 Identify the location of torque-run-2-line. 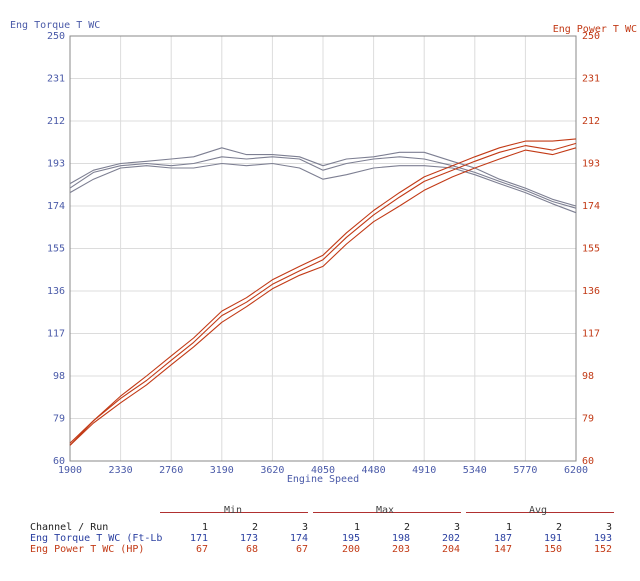
(323, 182).